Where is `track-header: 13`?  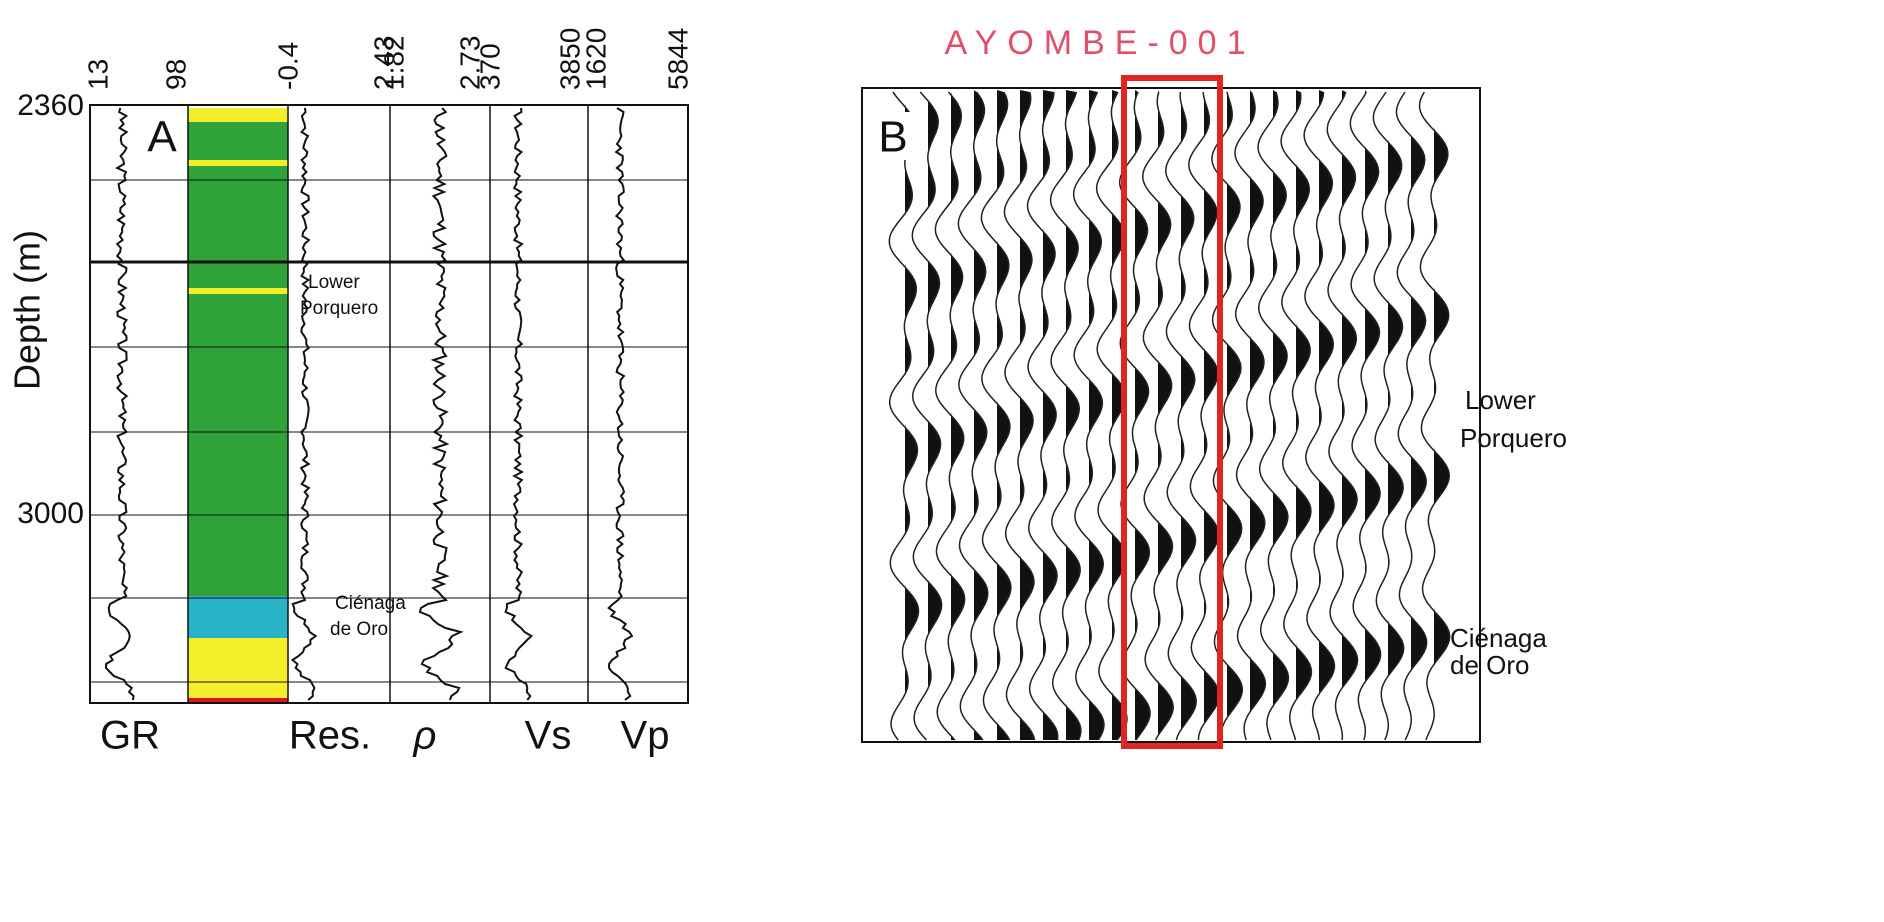 track-header: 13 is located at coordinates (97, 74).